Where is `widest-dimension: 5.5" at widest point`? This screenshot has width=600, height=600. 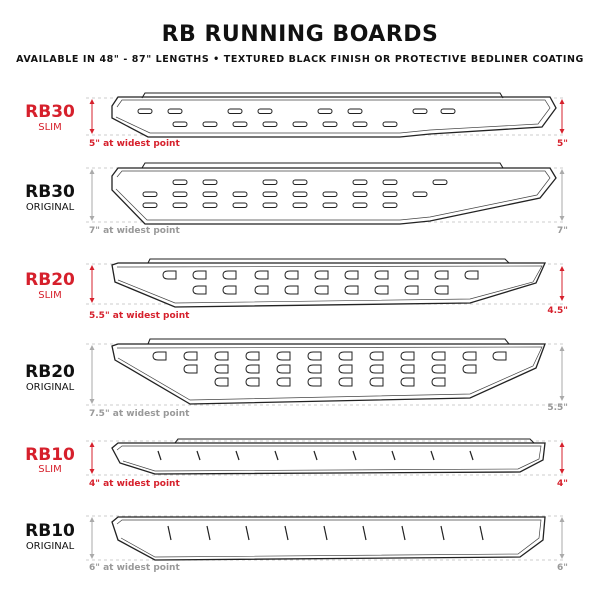
widest-dimension: 5.5" at widest point is located at coordinates (139, 316).